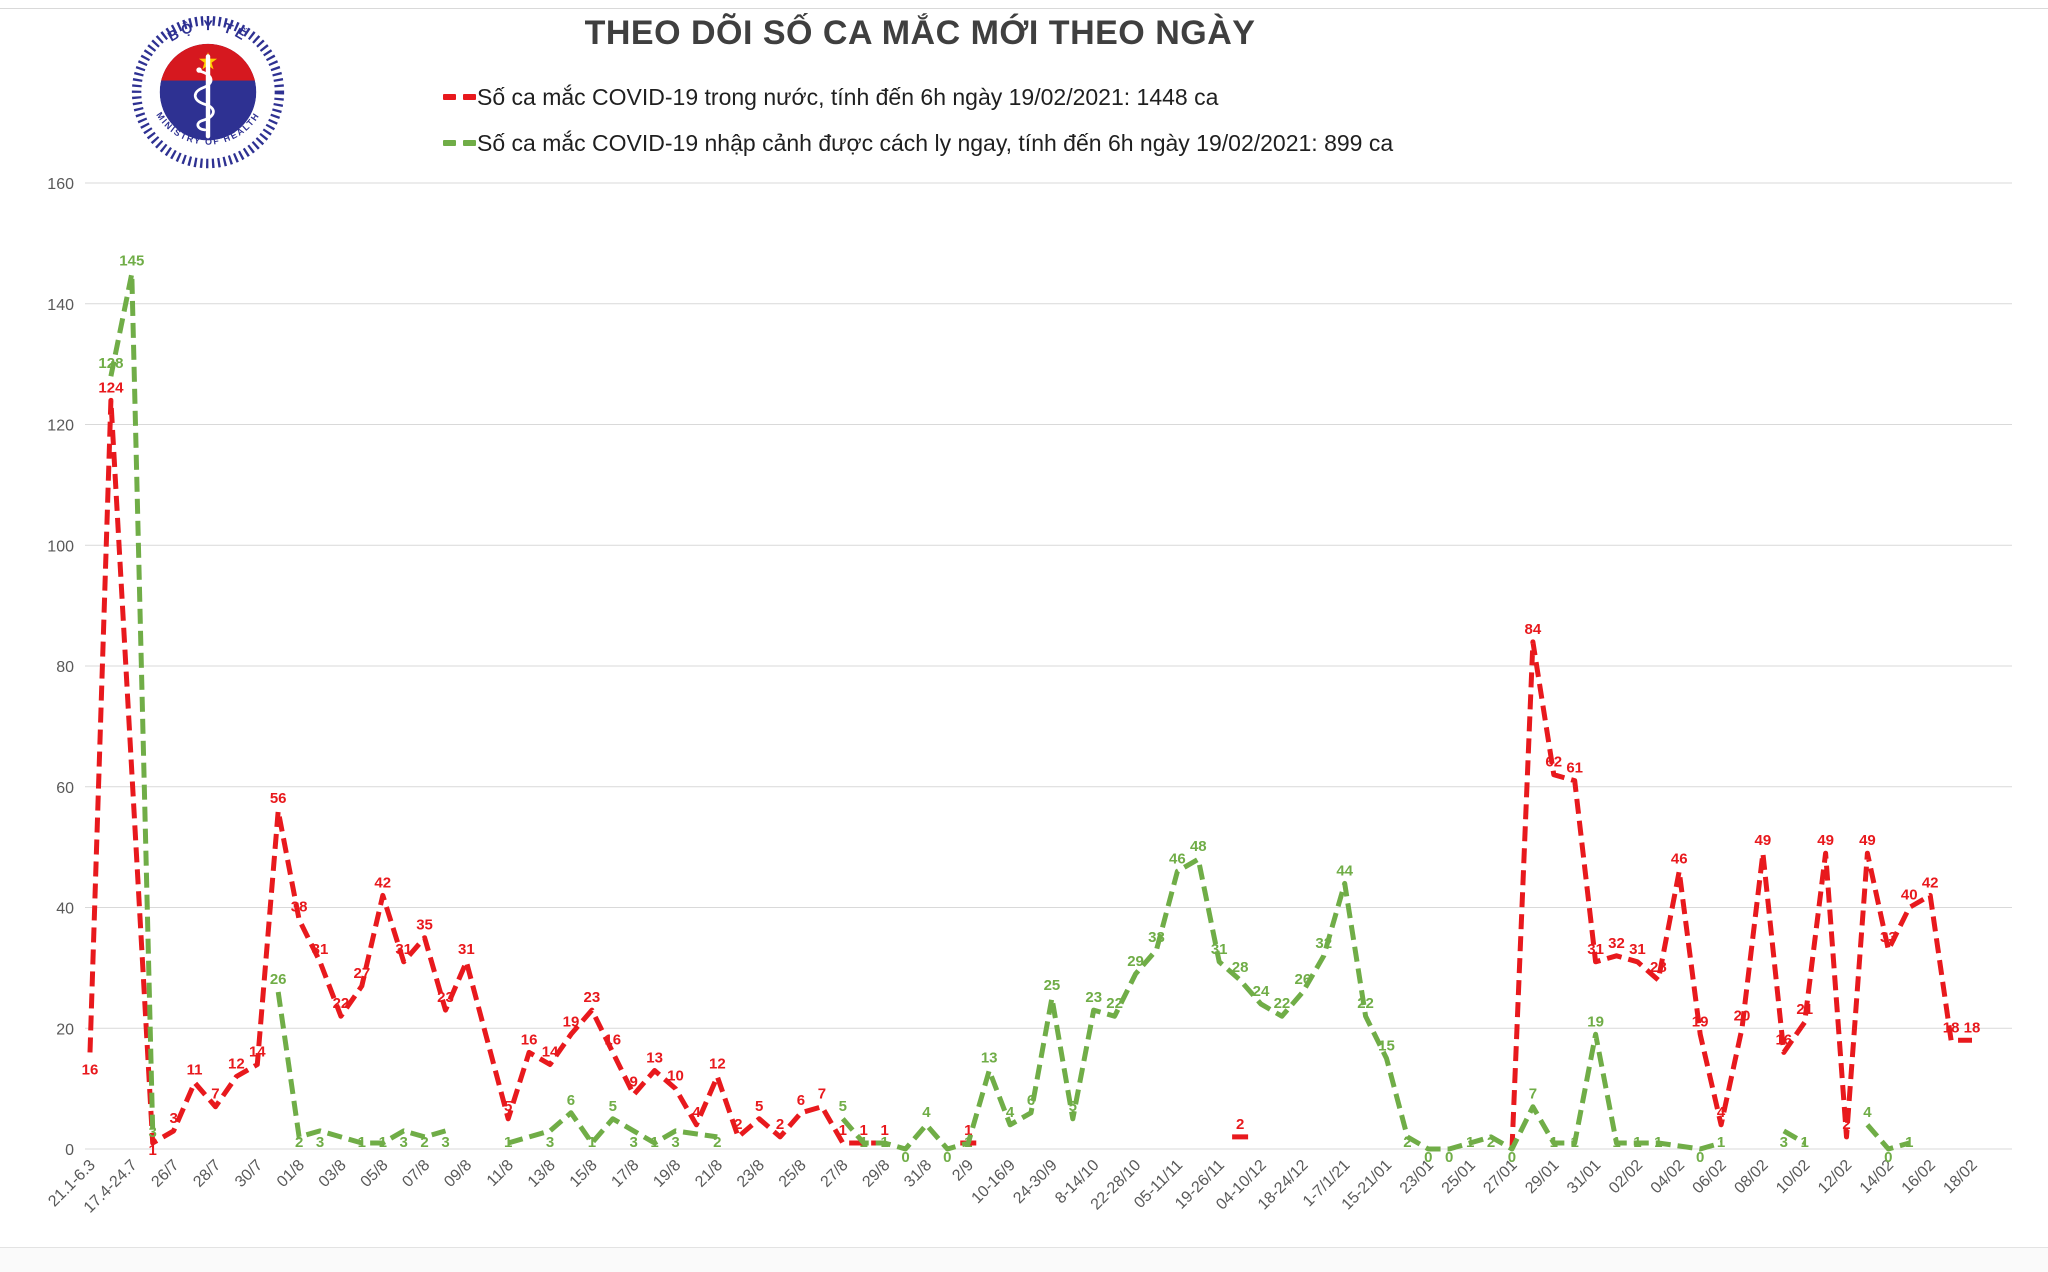 This screenshot has width=2048, height=1272. I want to click on svg-text: 20, so click(65, 1029).